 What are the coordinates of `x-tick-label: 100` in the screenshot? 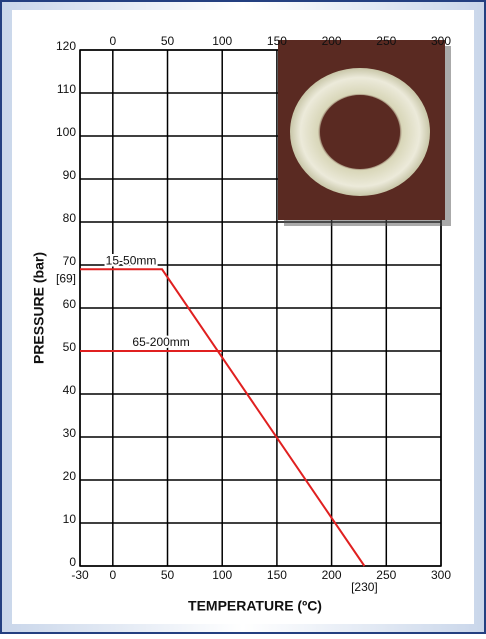 It's located at (222, 575).